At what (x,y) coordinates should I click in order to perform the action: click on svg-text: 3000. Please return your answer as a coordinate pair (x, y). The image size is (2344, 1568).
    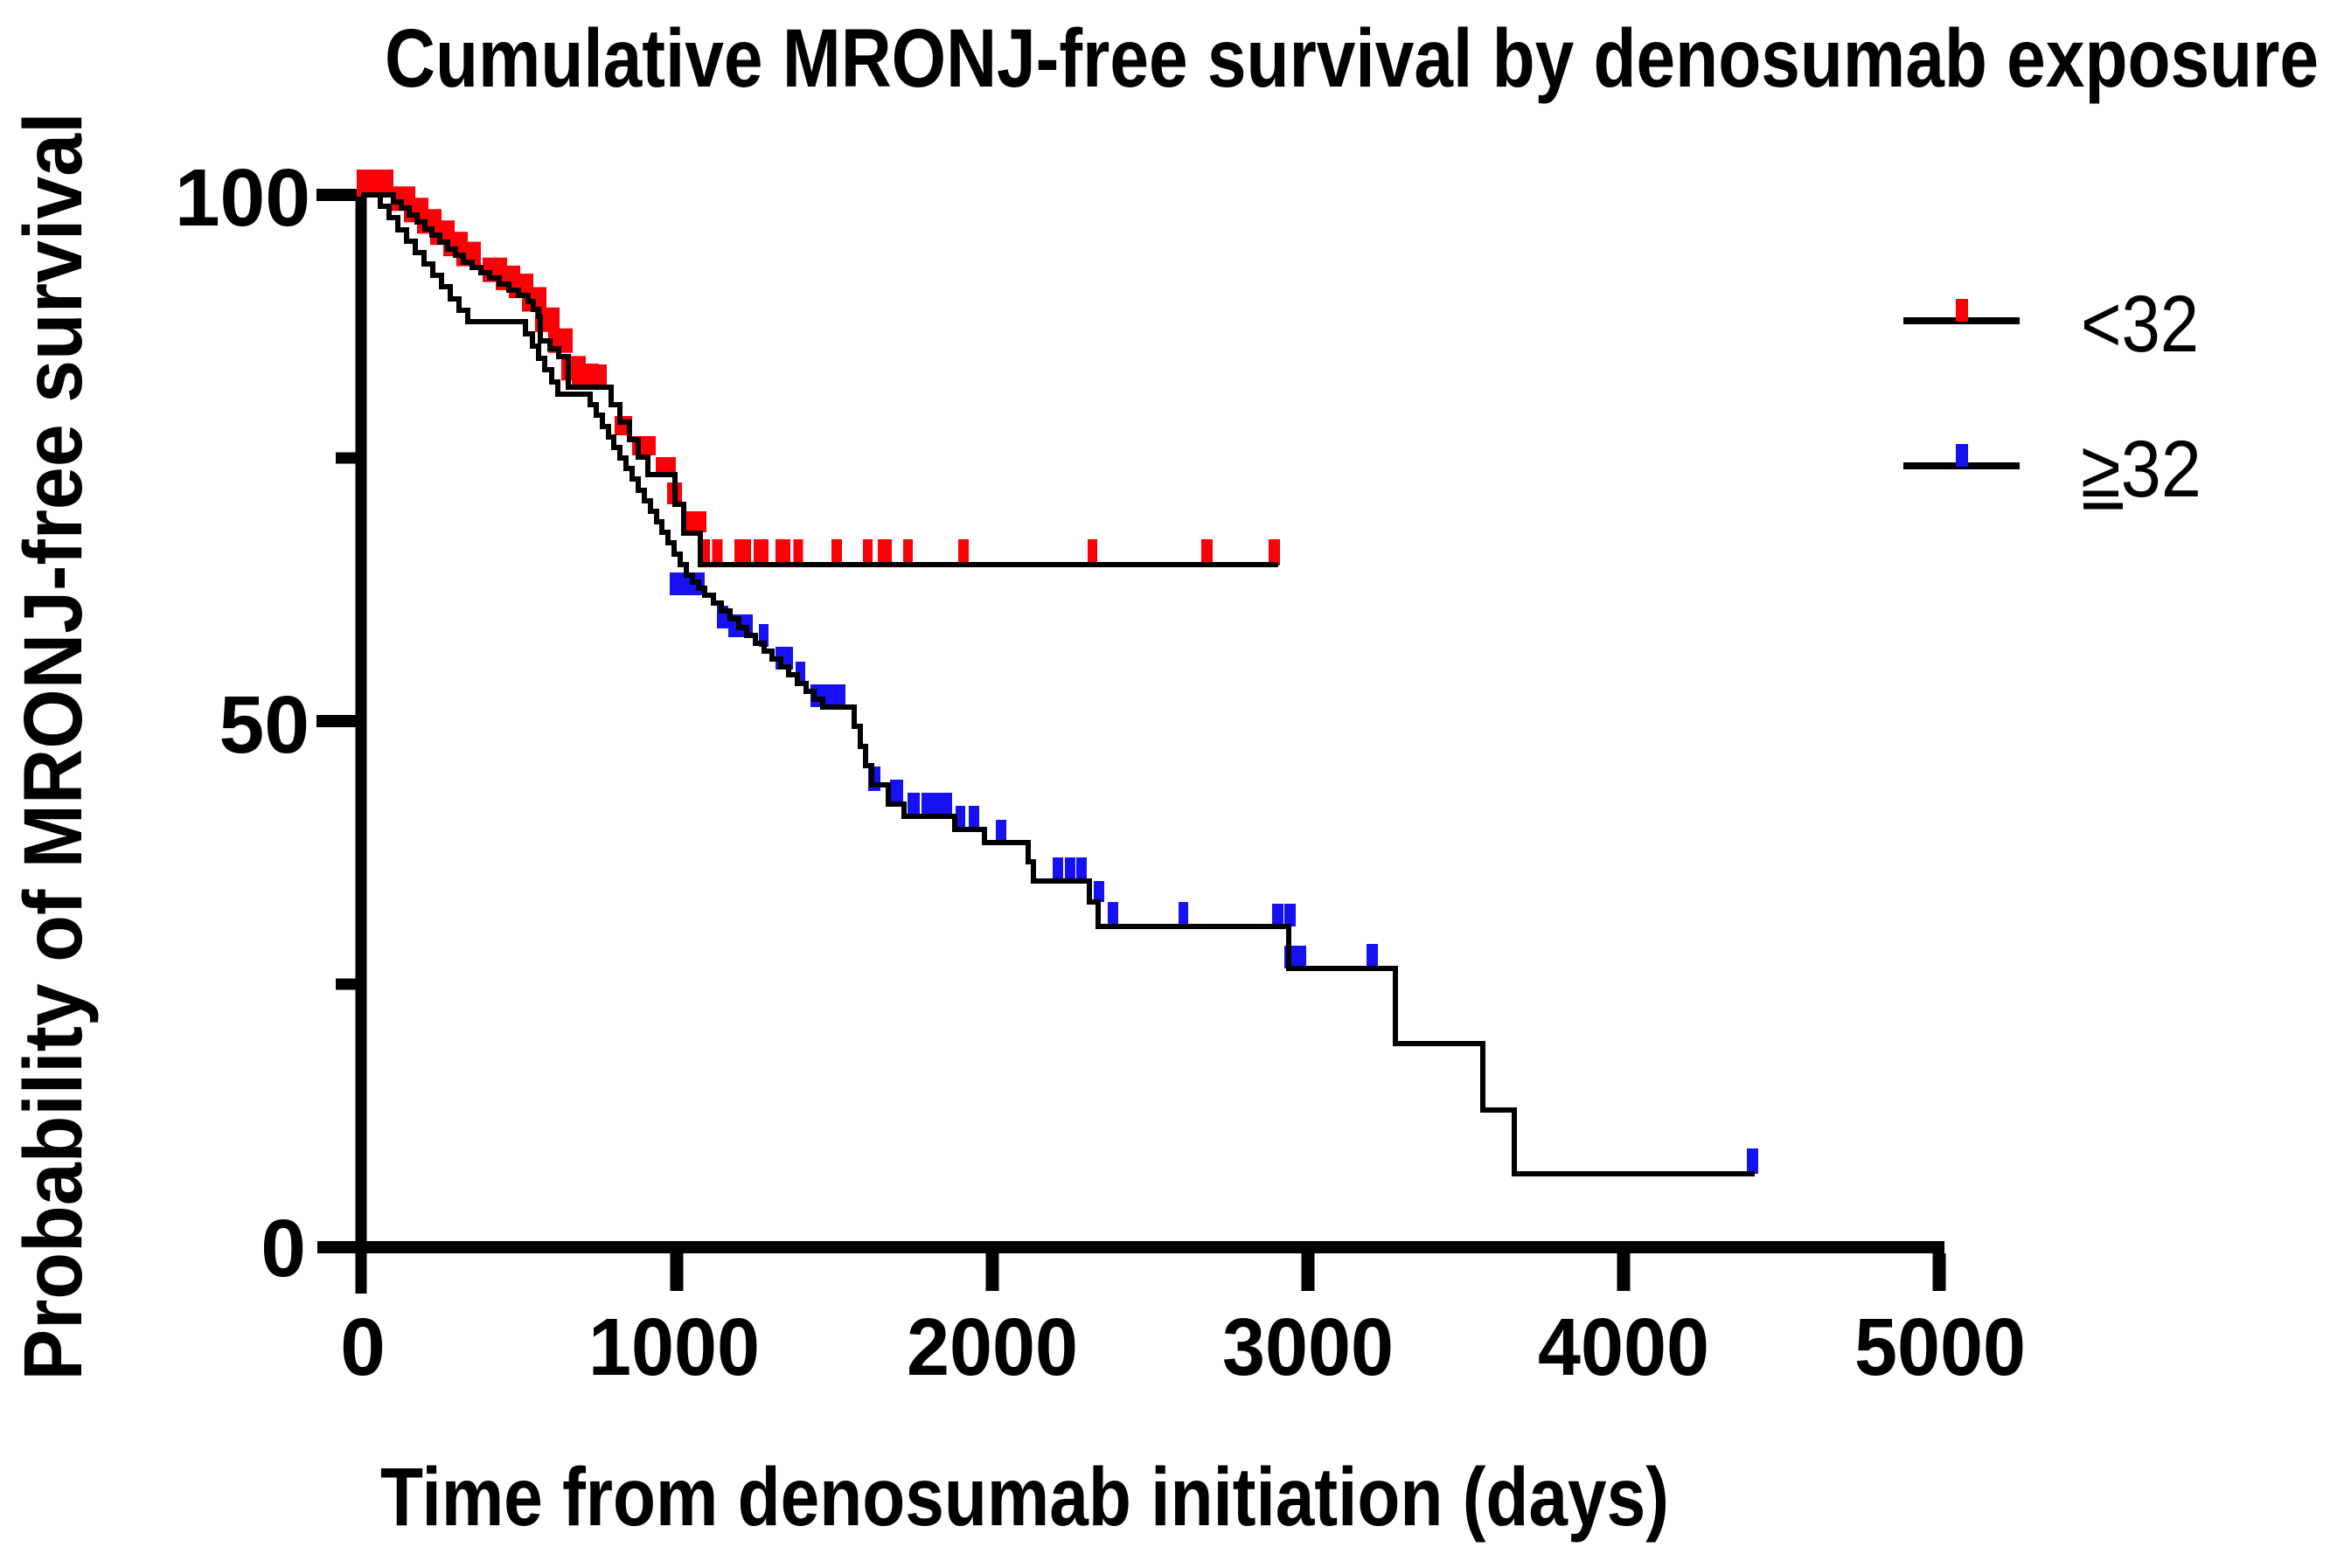
    Looking at the image, I should click on (1308, 1346).